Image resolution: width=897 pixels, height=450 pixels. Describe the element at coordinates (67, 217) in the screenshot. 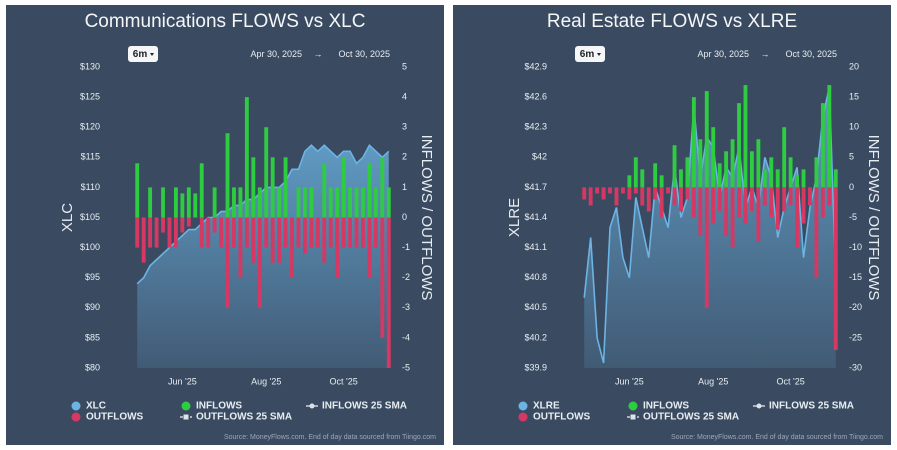

I see `y-axis-title: XLC` at that location.